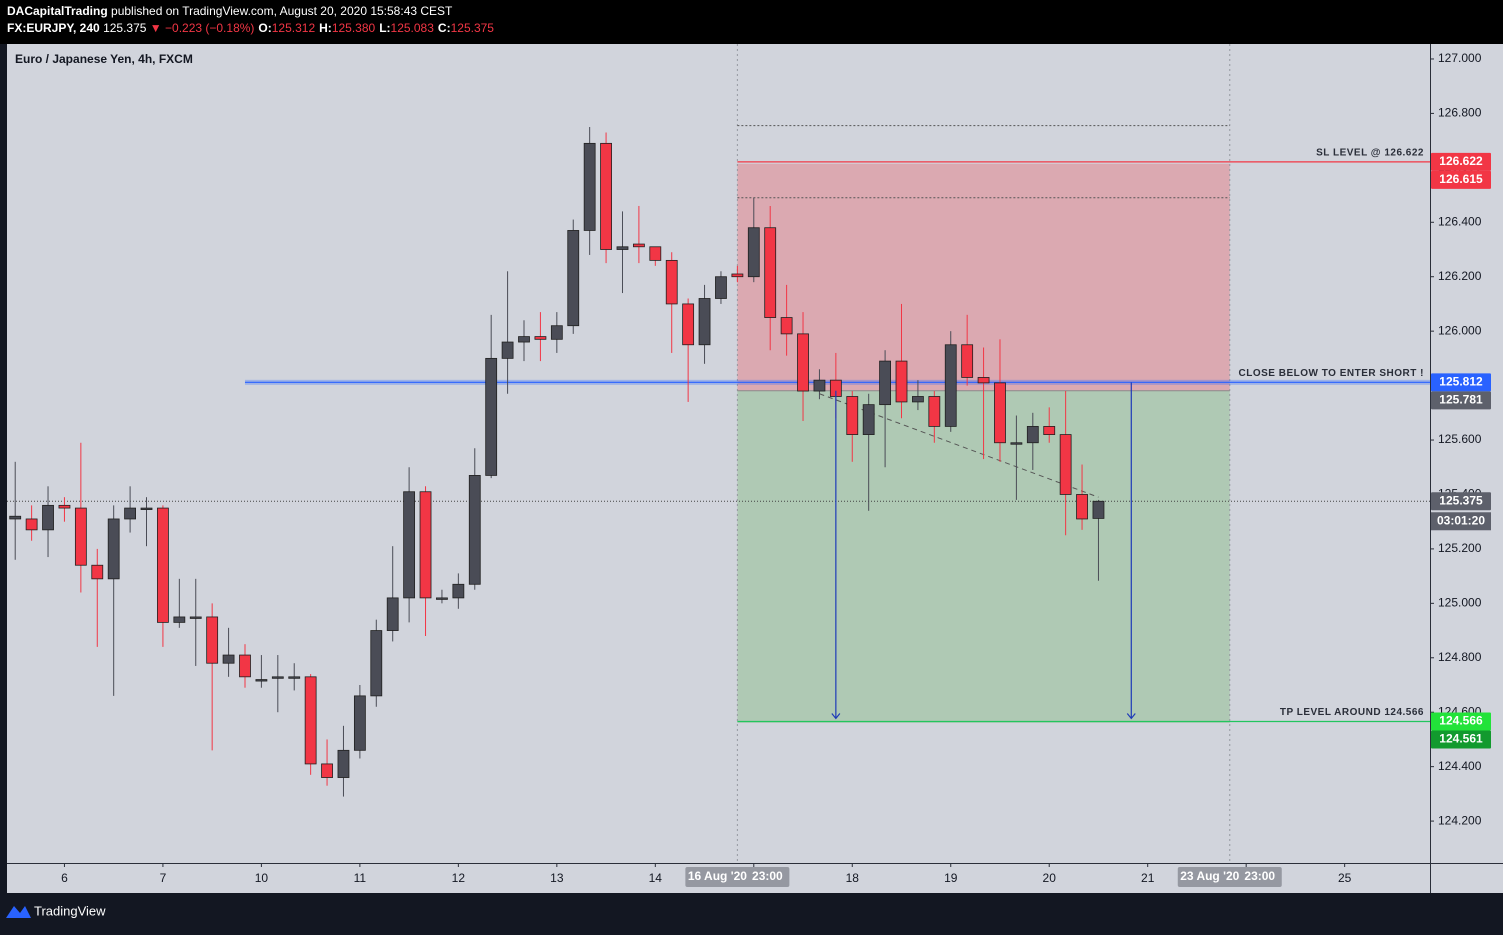 The width and height of the screenshot is (1503, 935). I want to click on x-tick-label: 21, so click(1148, 878).